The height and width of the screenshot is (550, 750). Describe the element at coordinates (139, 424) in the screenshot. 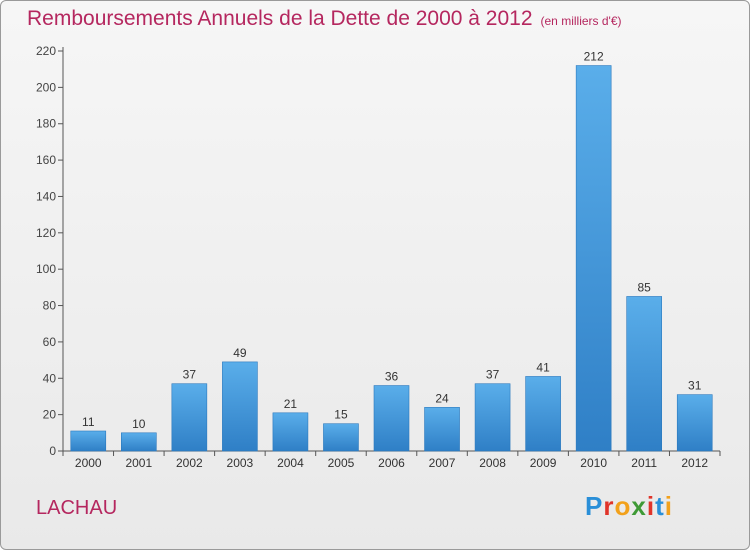

I see `bar-value-label: 10` at that location.